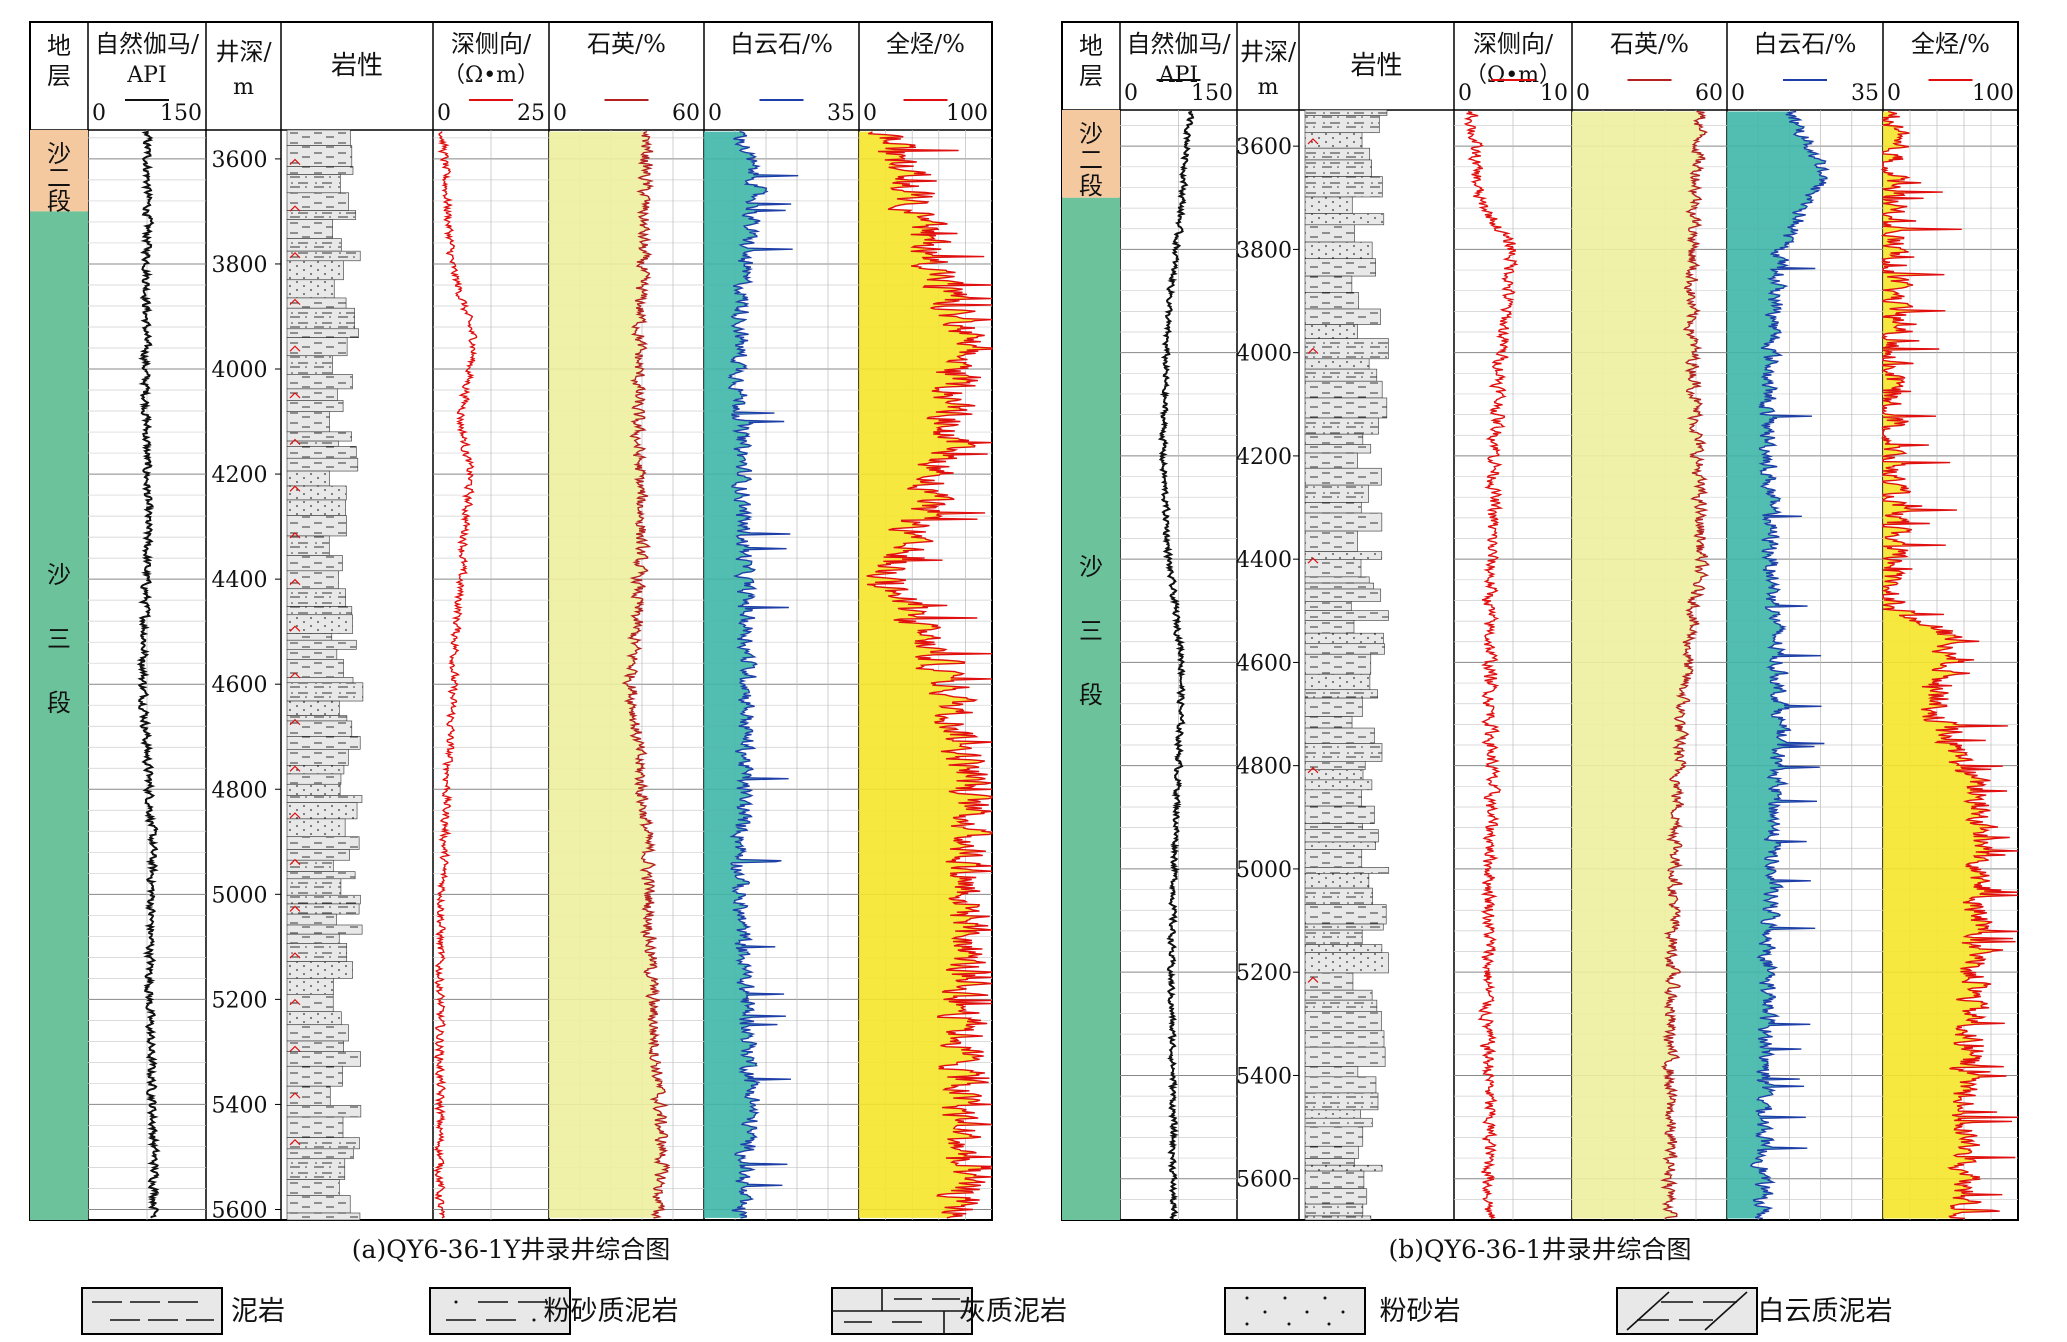  Describe the element at coordinates (609, 674) in the screenshot. I see `curve-fill-quartz` at that location.